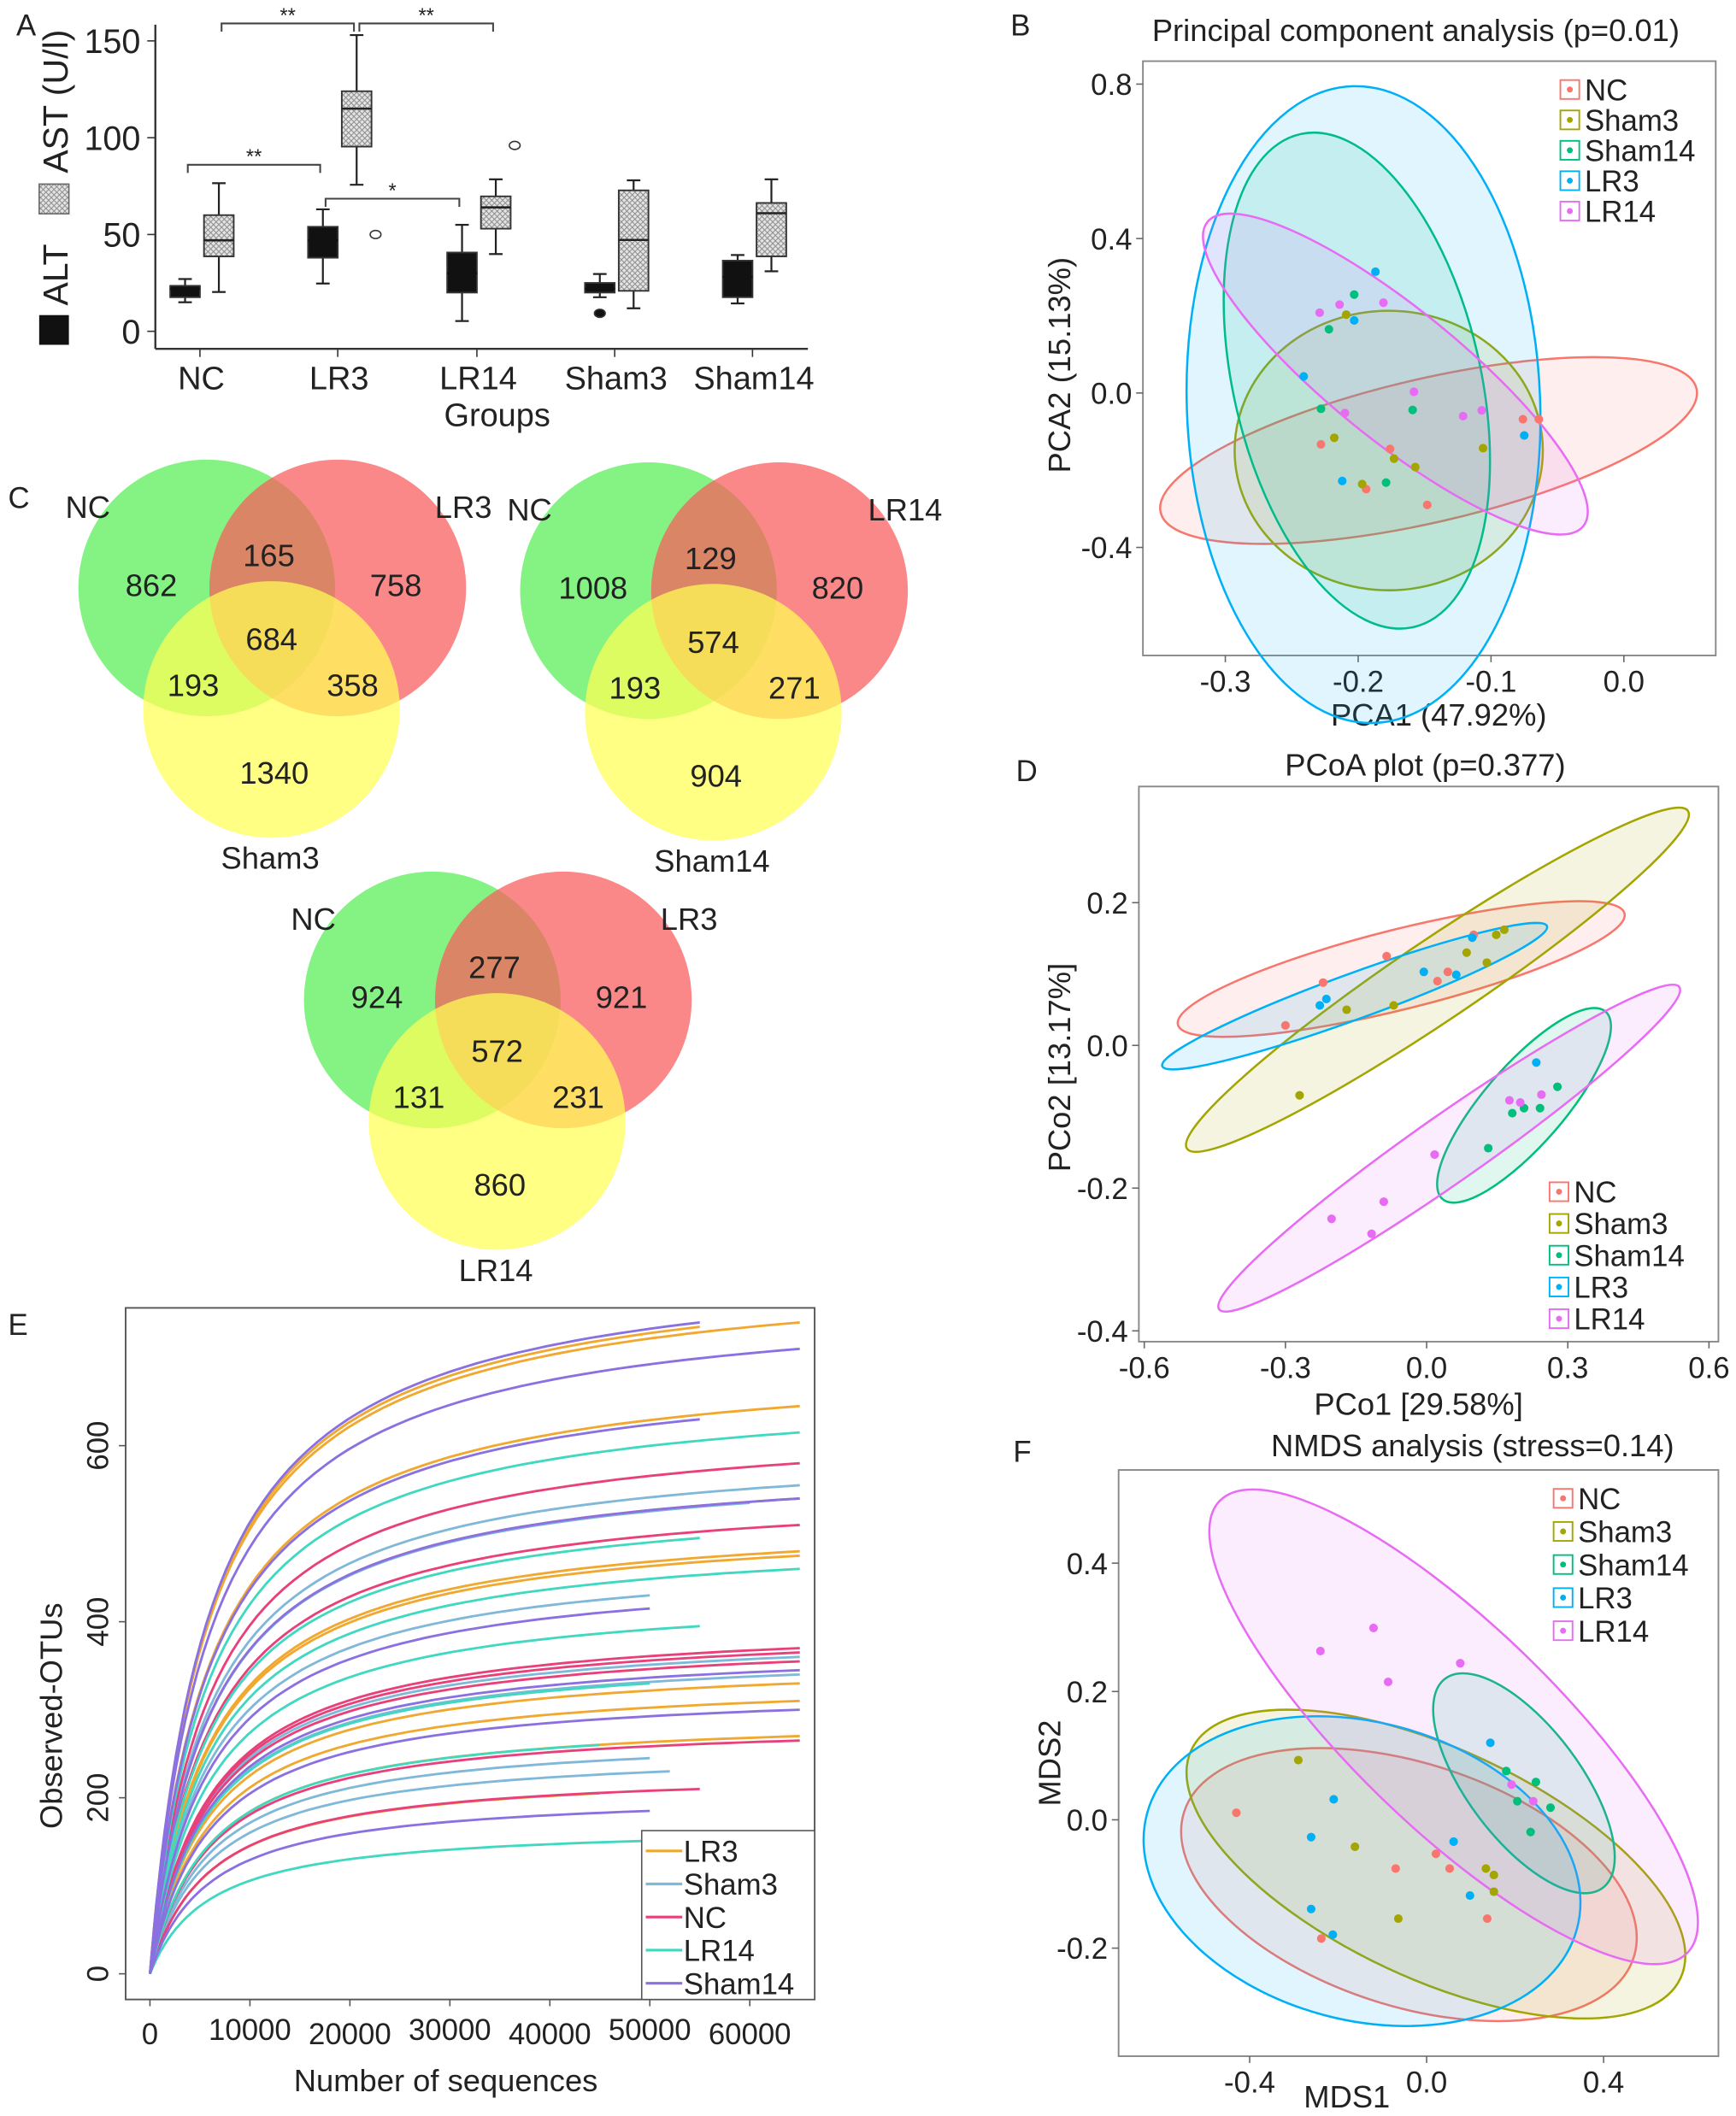 This screenshot has width=1736, height=2116. What do you see at coordinates (130, 333) in the screenshot?
I see `y-tick-label: 0` at bounding box center [130, 333].